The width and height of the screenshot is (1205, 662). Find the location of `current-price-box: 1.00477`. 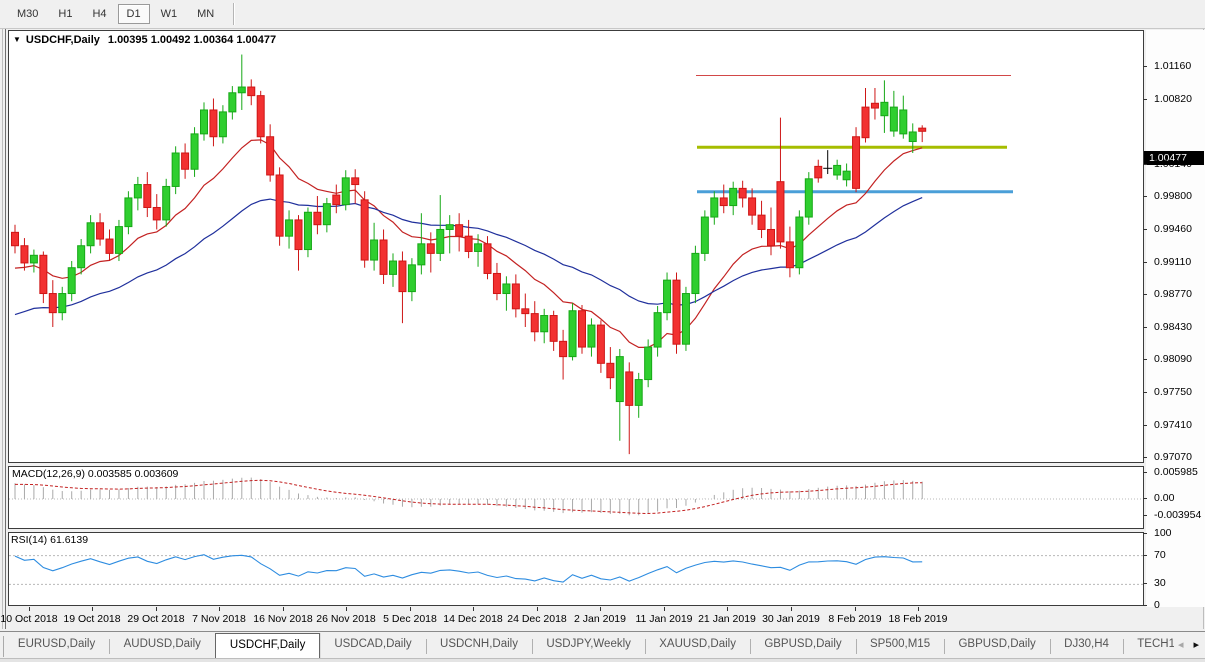

current-price-box: 1.00477 is located at coordinates (1174, 158).